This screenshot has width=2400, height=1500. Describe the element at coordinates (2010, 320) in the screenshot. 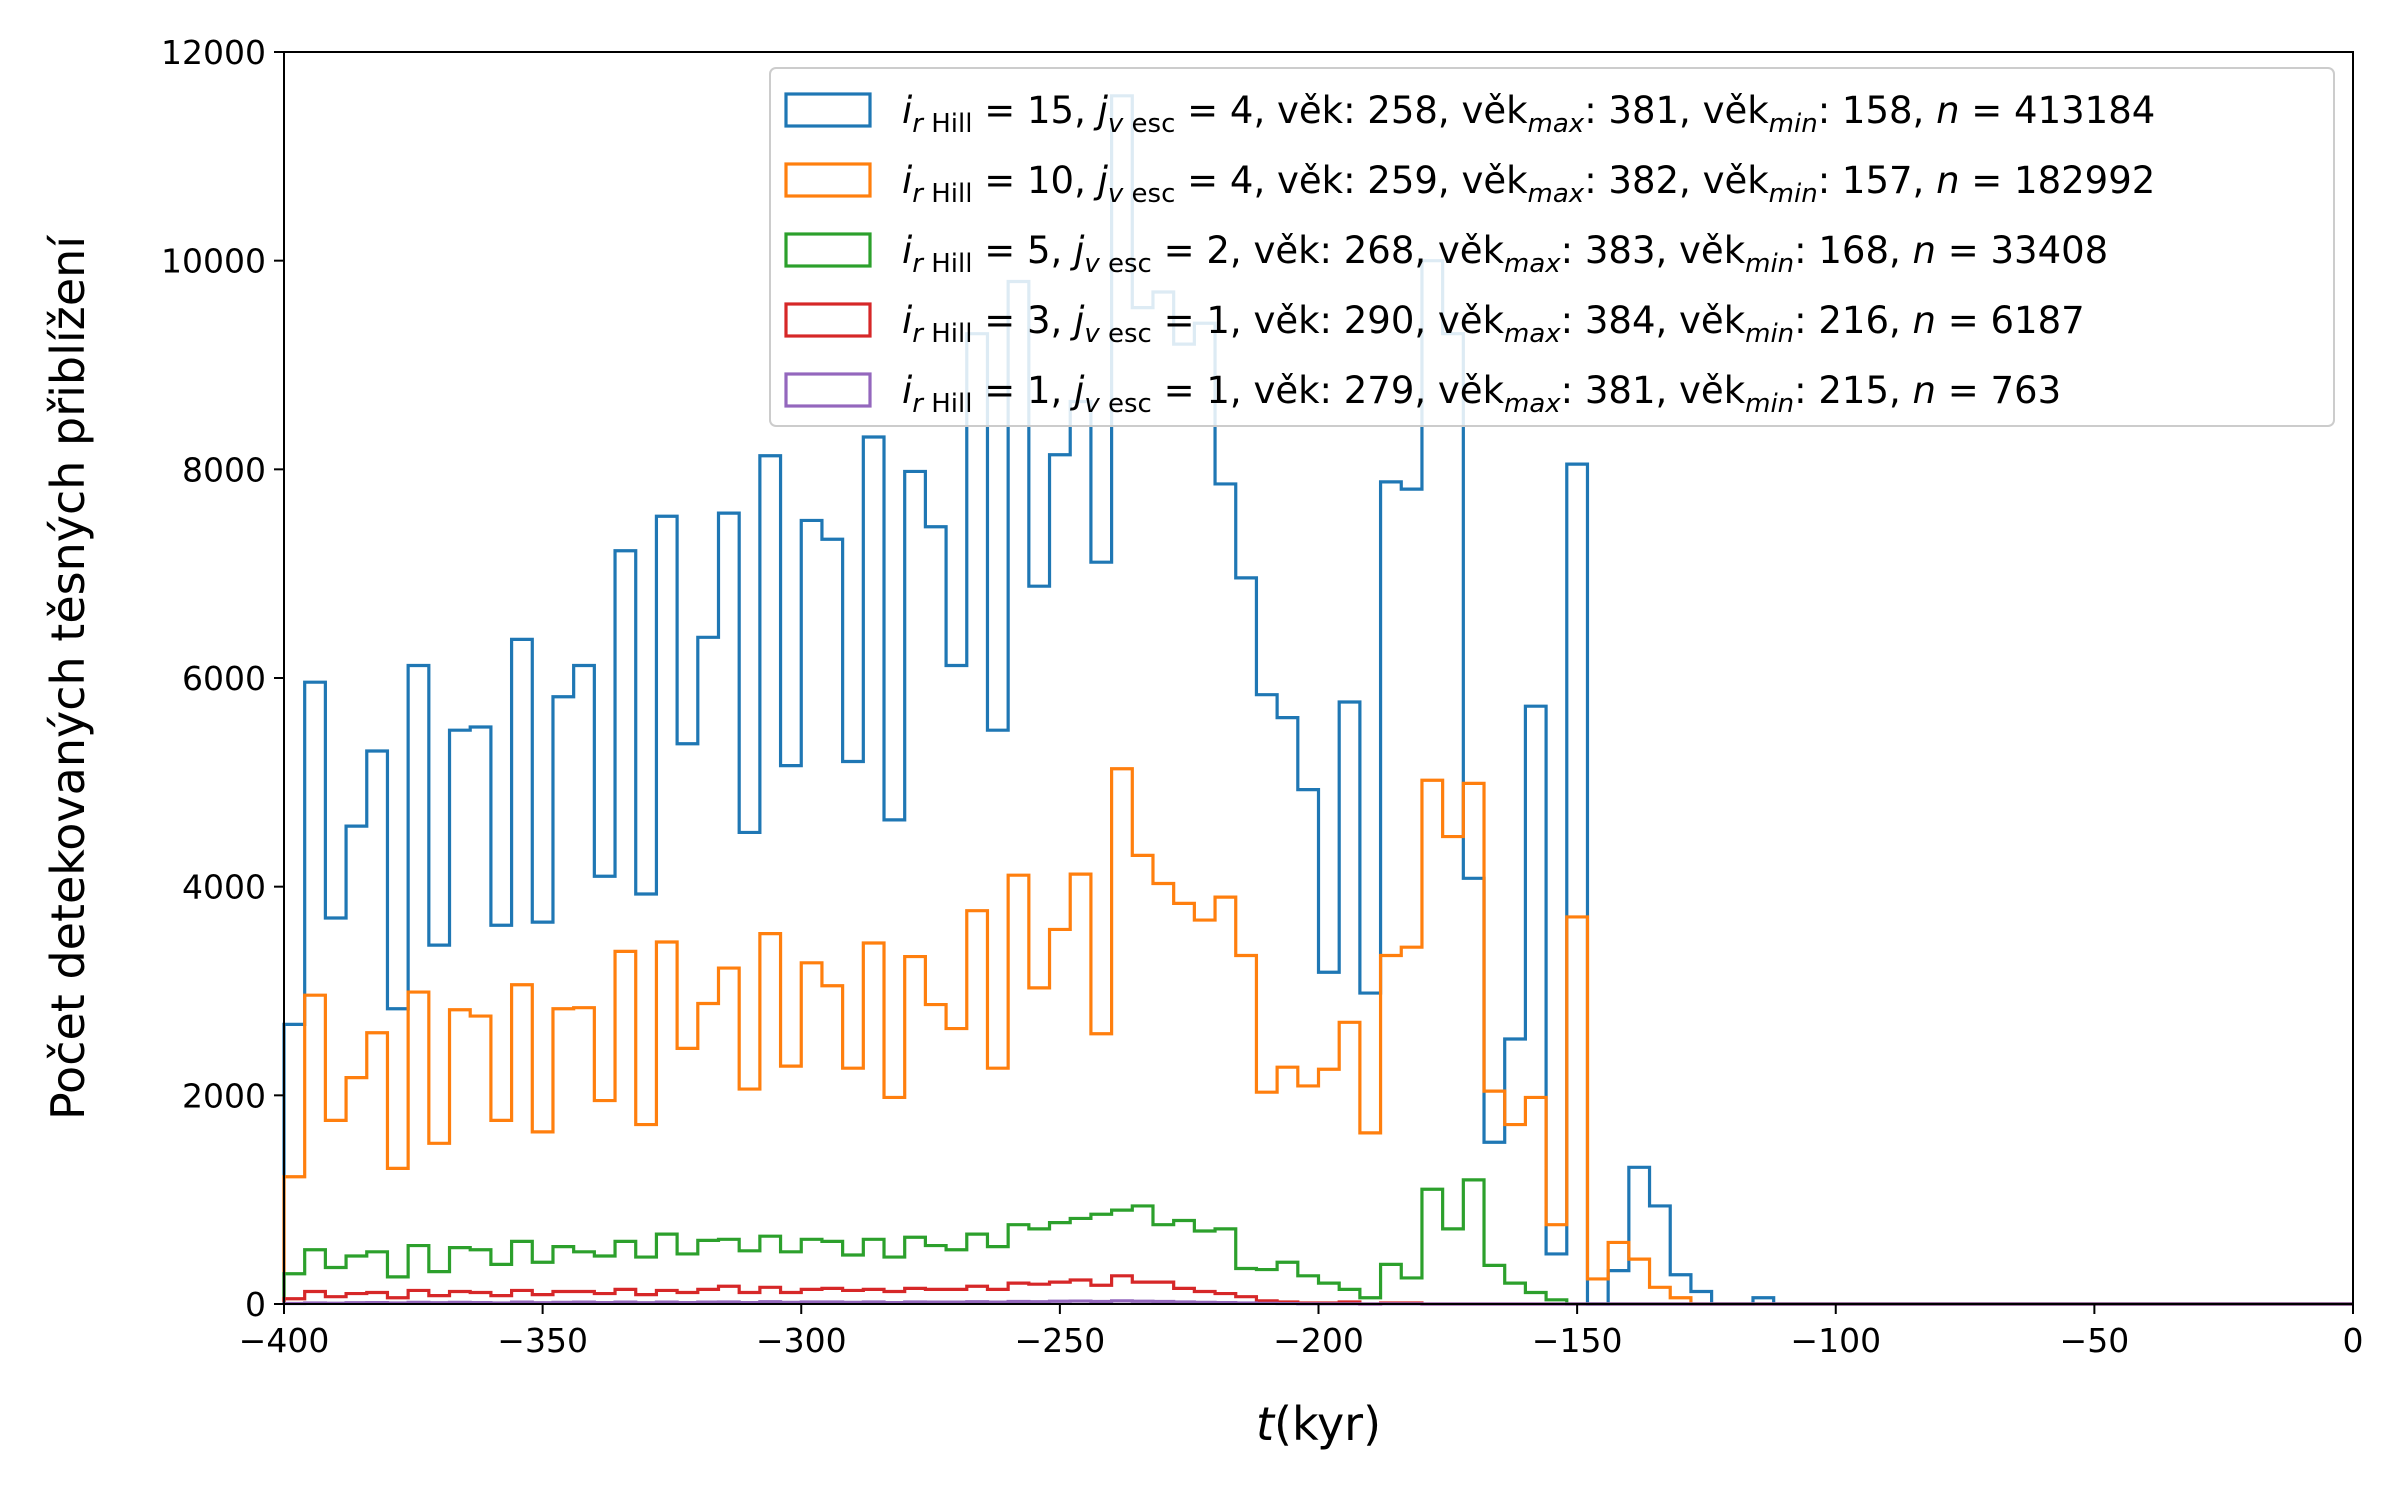

I see `legend-token: = 6187` at that location.